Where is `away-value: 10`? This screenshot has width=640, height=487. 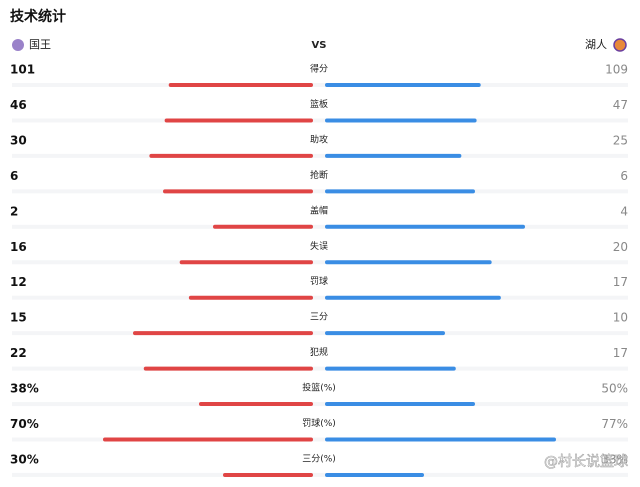 away-value: 10 is located at coordinates (620, 318).